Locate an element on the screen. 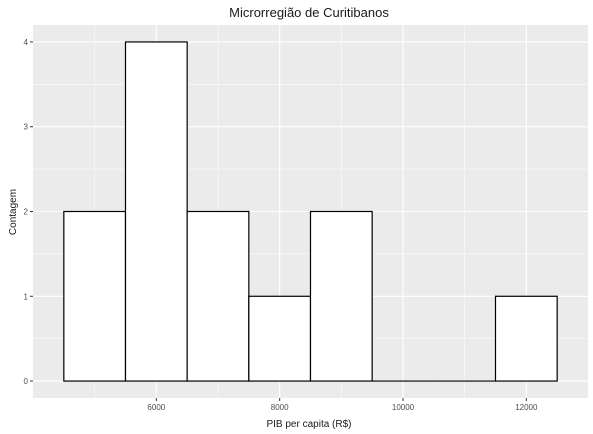  x-axis: 6000 8000 10000 12000 is located at coordinates (342, 405).